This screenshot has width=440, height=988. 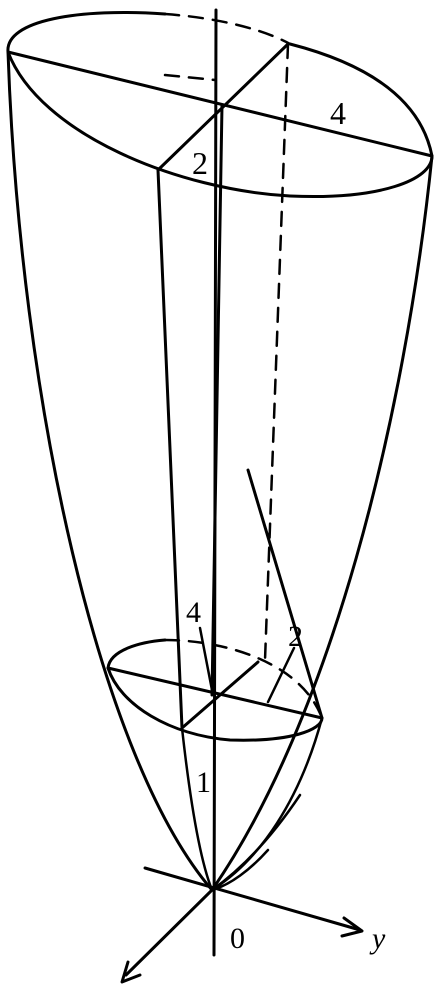 What do you see at coordinates (295, 636) in the screenshot?
I see `label-bottom-short: 2` at bounding box center [295, 636].